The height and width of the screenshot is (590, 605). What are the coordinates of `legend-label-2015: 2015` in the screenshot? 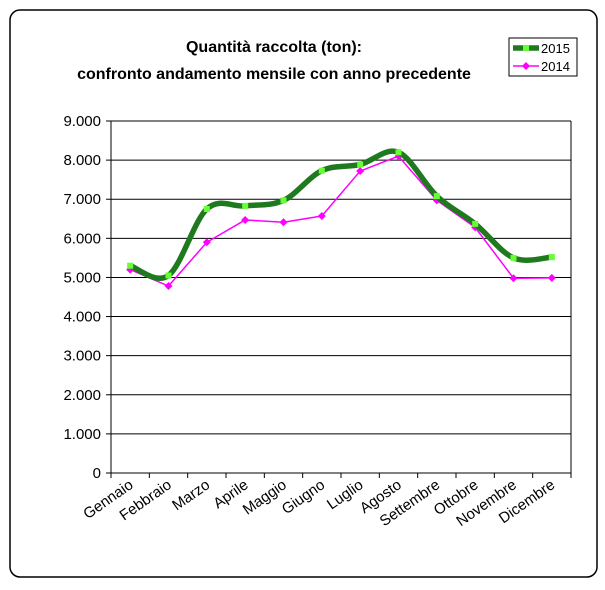 It's located at (555, 48).